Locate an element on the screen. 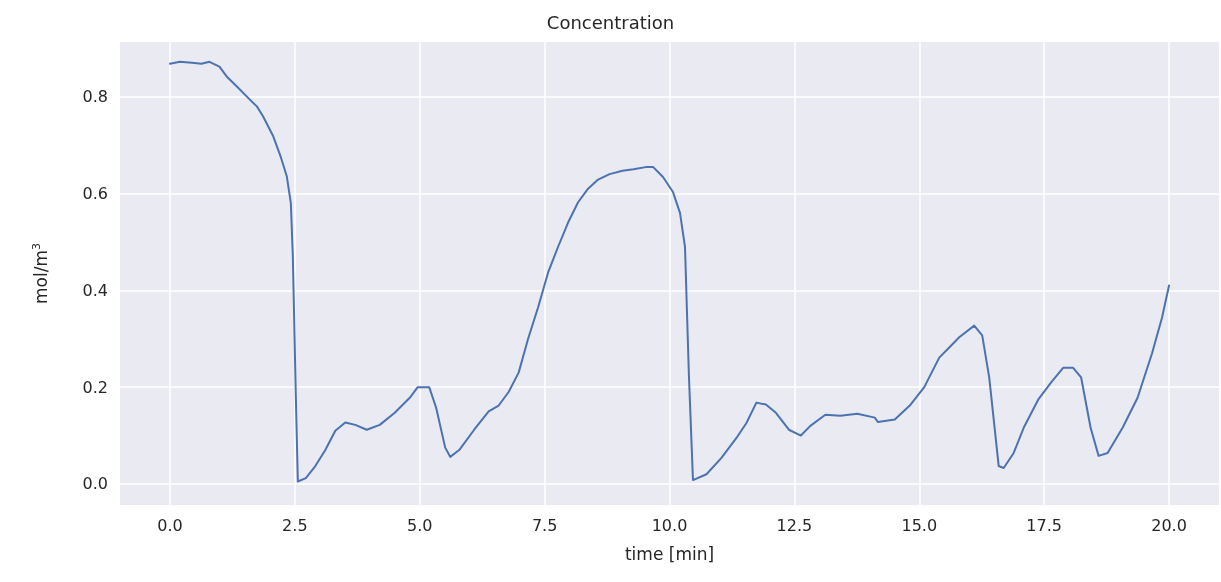 The height and width of the screenshot is (582, 1221). chart-title: Concentration is located at coordinates (610, 22).